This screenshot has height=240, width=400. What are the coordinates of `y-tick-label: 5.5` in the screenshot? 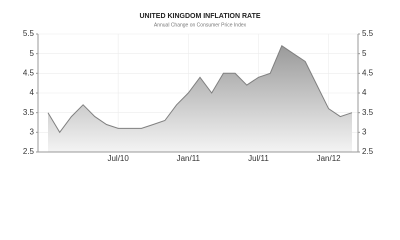 It's located at (29, 33).